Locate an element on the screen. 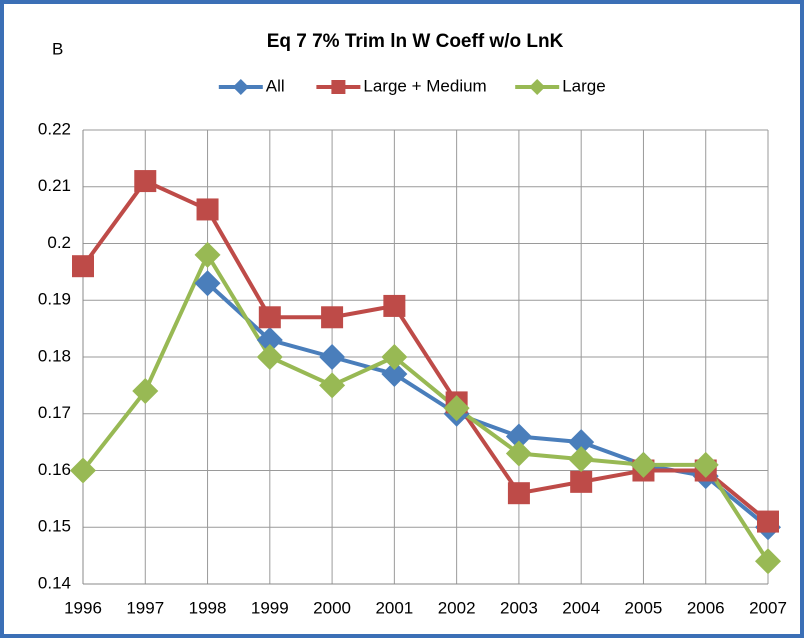 This screenshot has width=804, height=638. legend-label: All is located at coordinates (275, 85).